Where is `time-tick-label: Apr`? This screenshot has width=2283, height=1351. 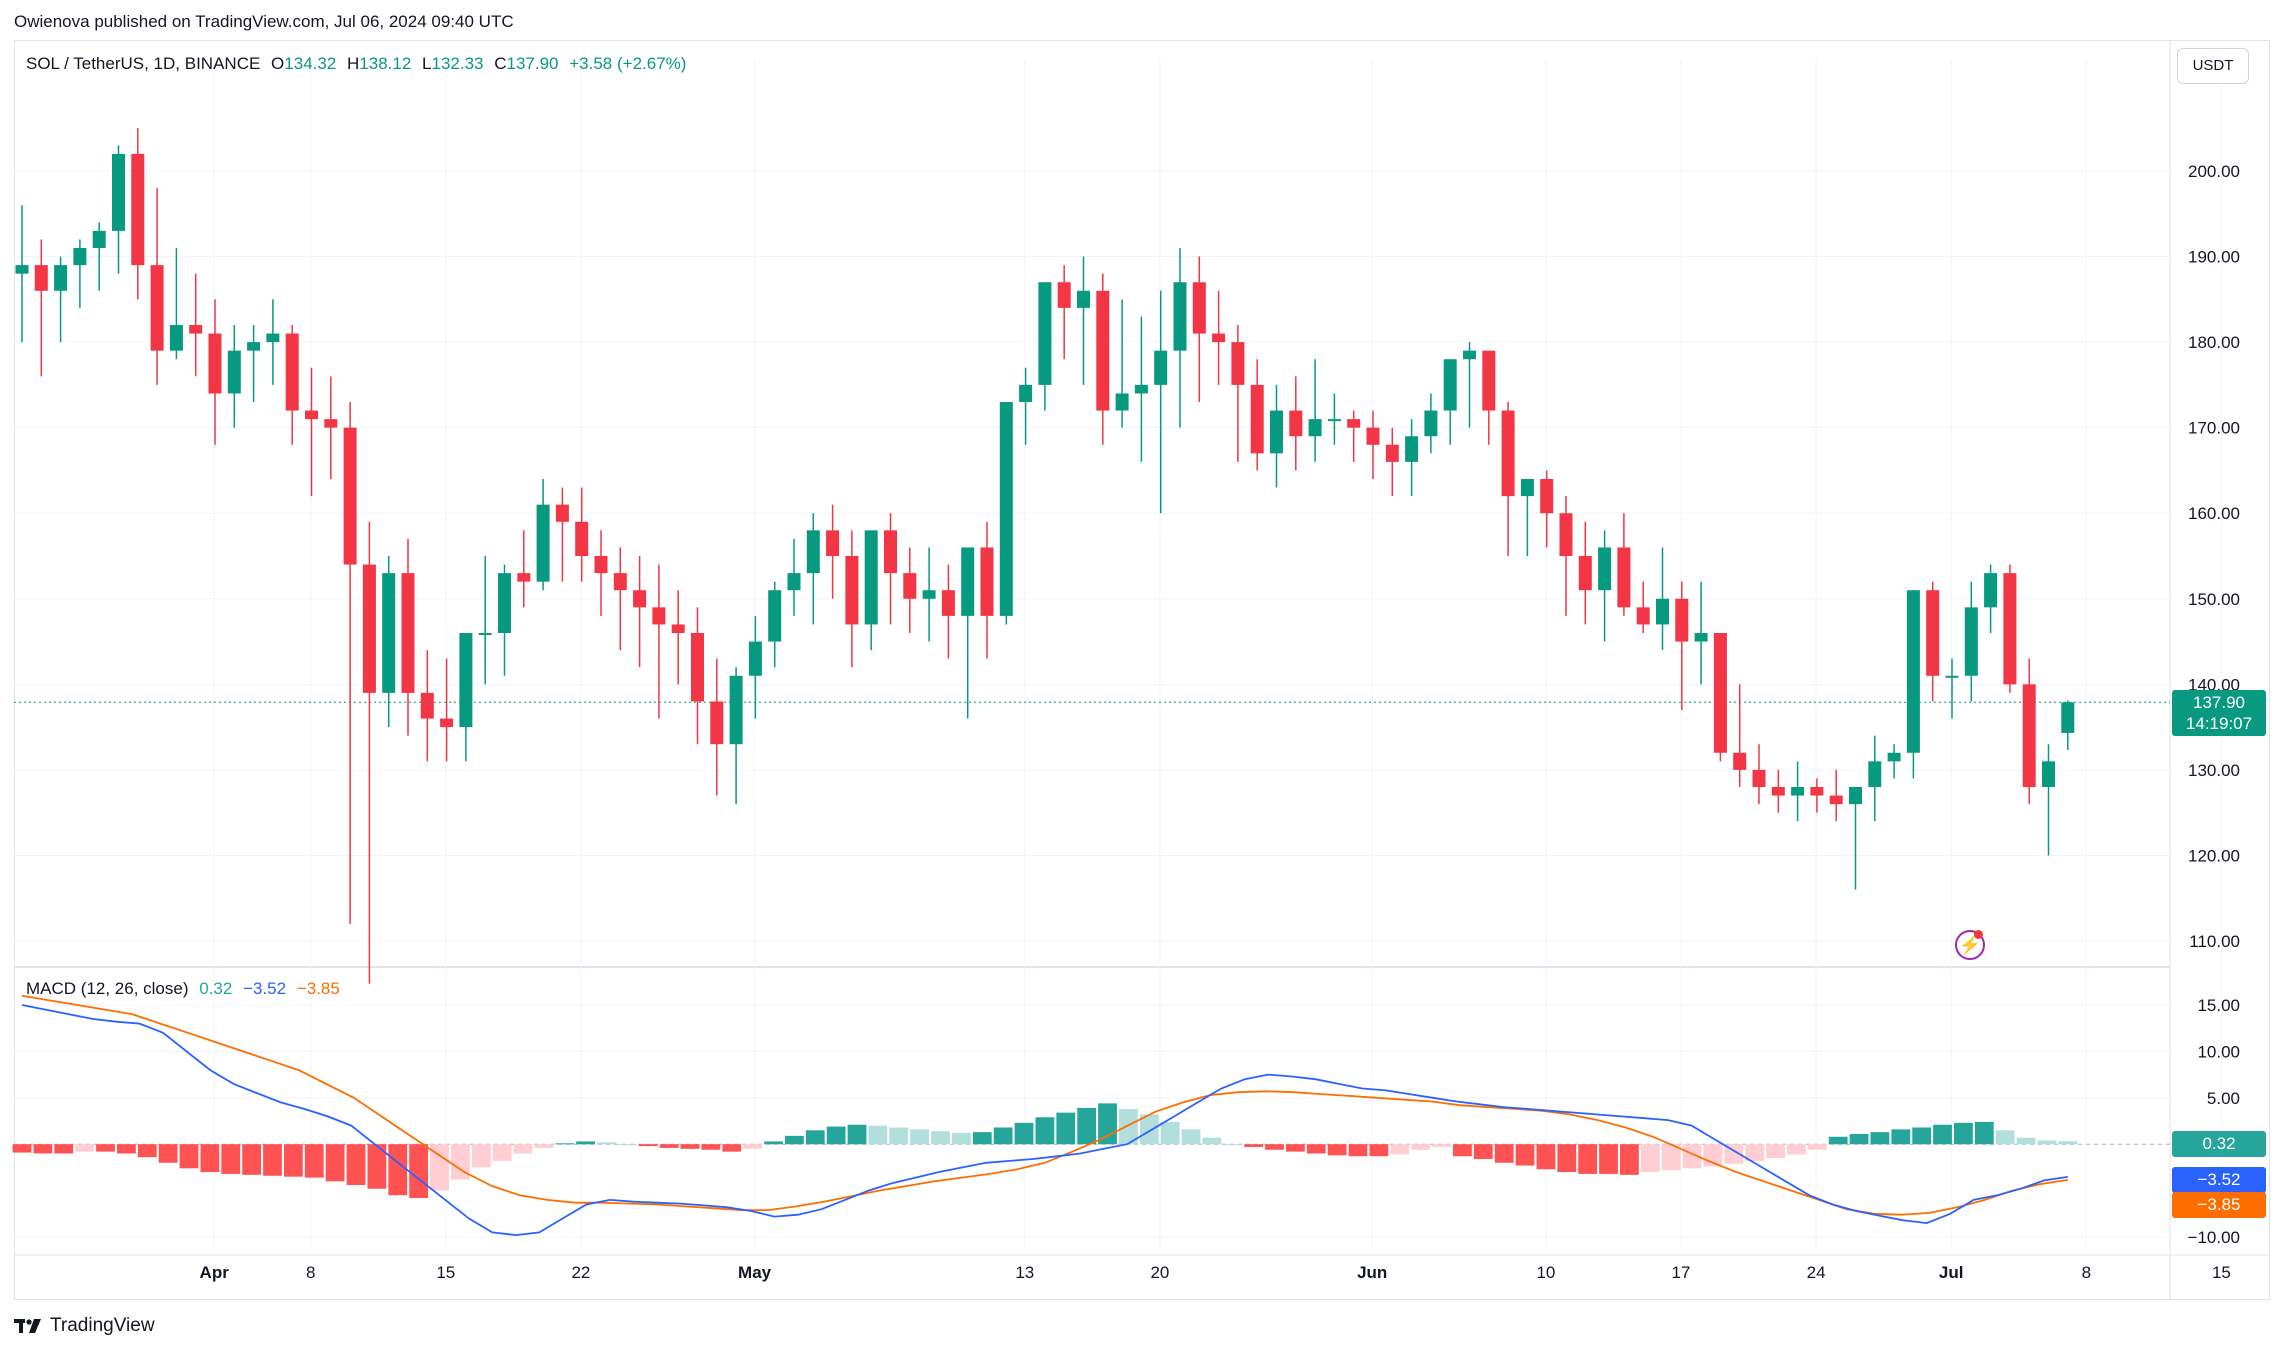 time-tick-label: Apr is located at coordinates (215, 1272).